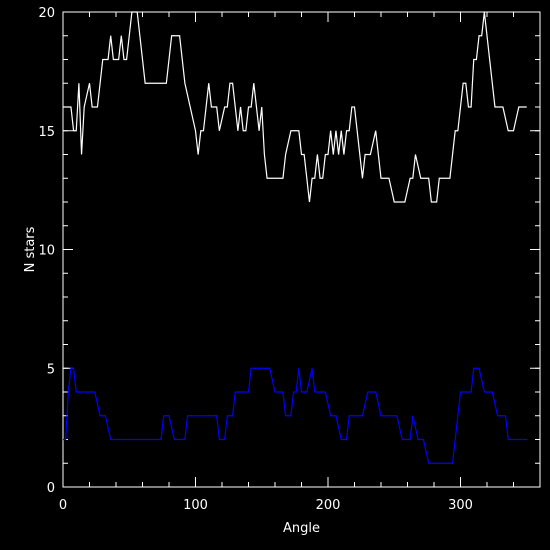 This screenshot has height=550, width=550. Describe the element at coordinates (63, 505) in the screenshot. I see `x-tick-label: 0` at that location.